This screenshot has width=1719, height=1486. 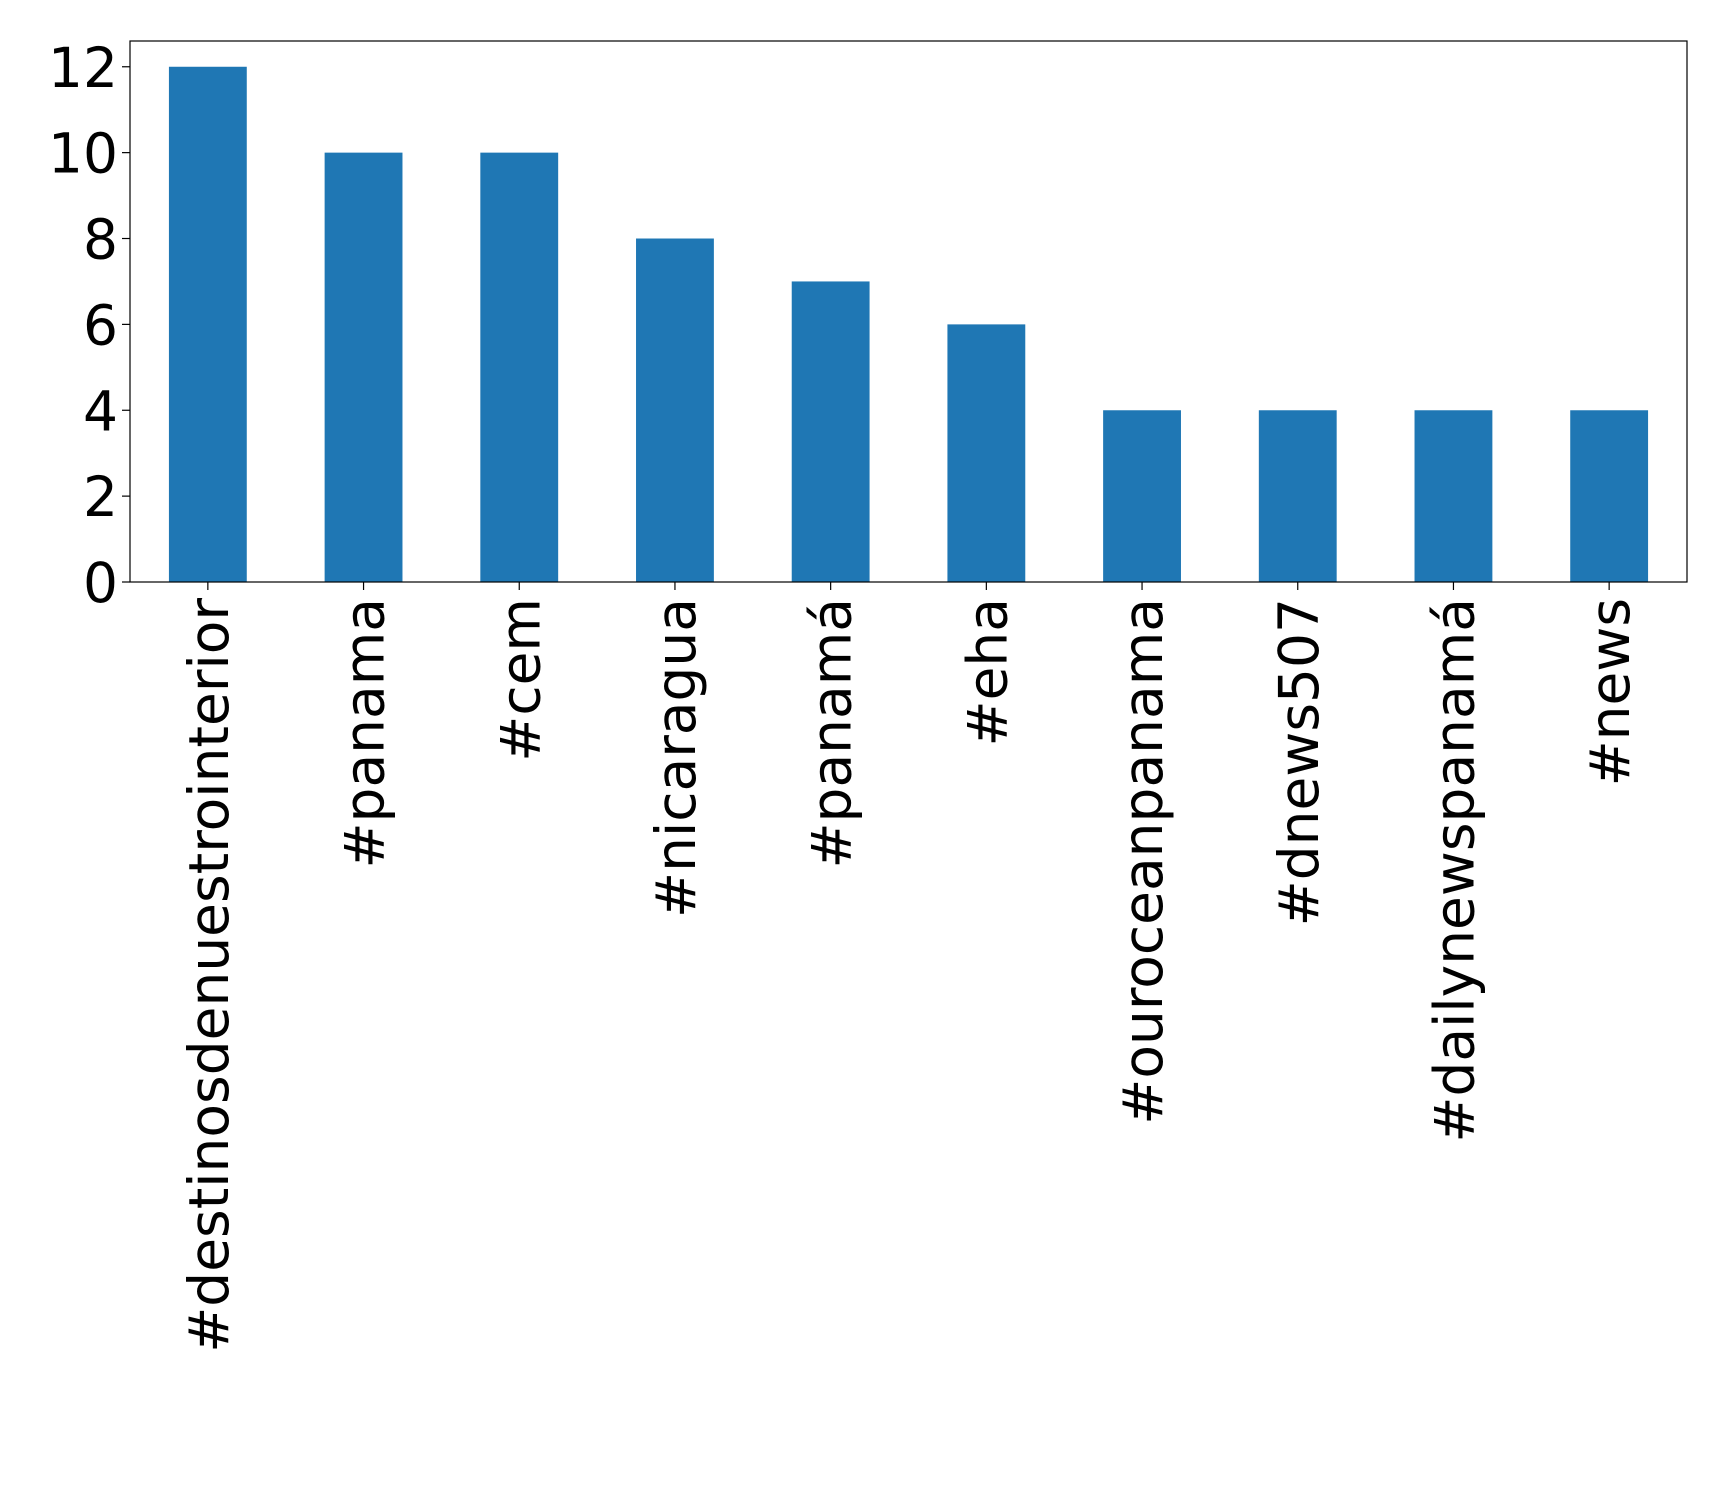 I want to click on y-tick-label: 10, so click(x=83, y=154).